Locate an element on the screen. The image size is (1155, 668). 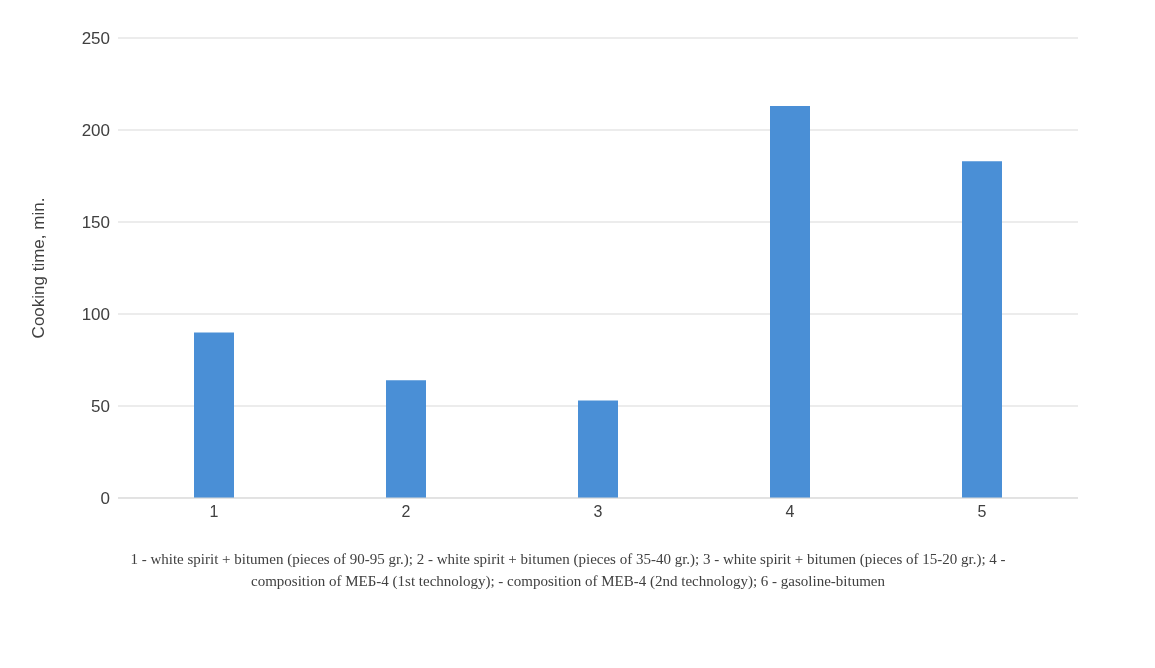
y-tick-label: 150 is located at coordinates (95, 223).